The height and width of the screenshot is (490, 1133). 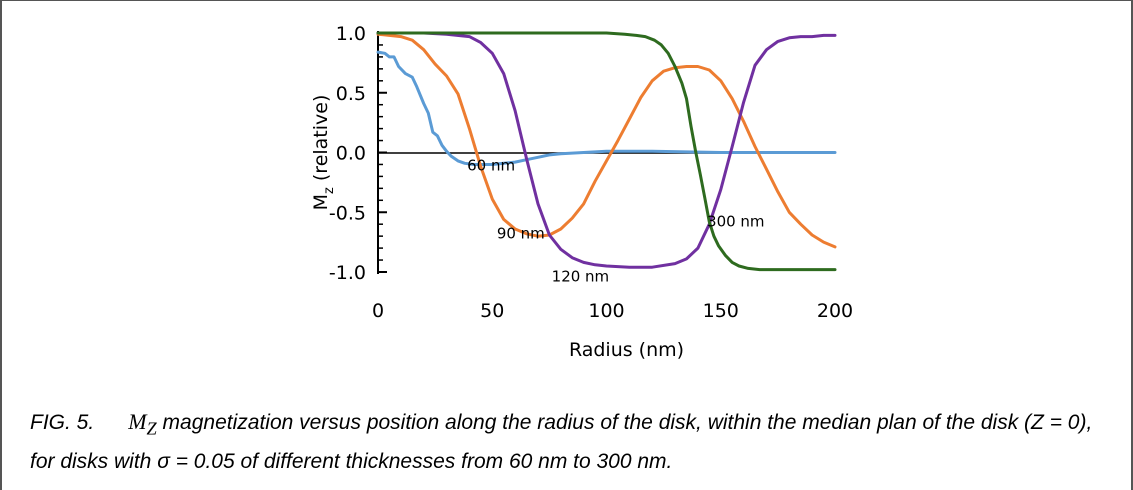 I want to click on series-label-120-nm: 120 nm, so click(x=581, y=277).